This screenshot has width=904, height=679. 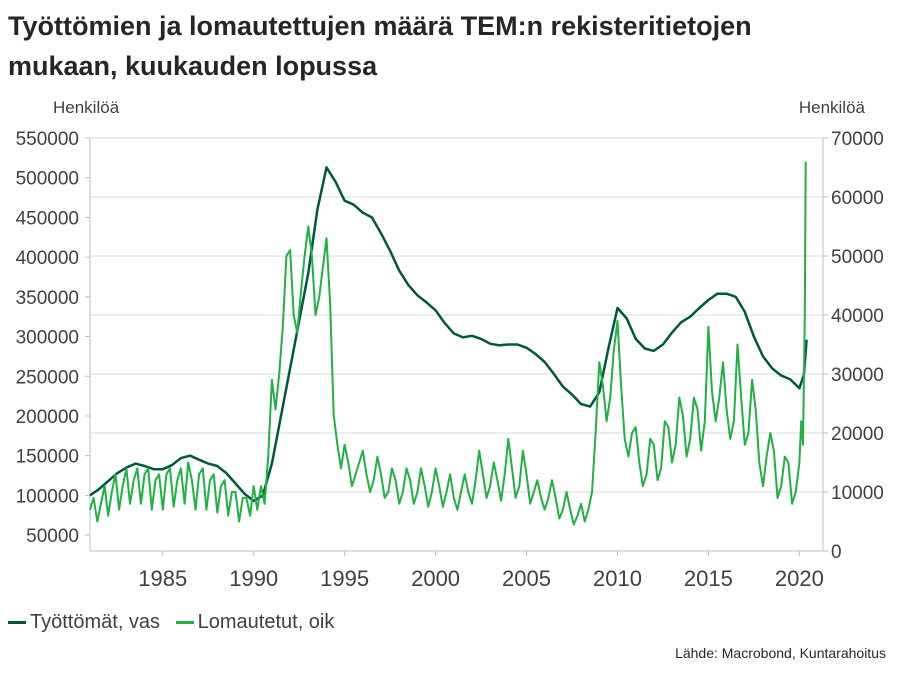 What do you see at coordinates (95, 622) in the screenshot?
I see `legend-label-tyottomat: Työttömät, vas` at bounding box center [95, 622].